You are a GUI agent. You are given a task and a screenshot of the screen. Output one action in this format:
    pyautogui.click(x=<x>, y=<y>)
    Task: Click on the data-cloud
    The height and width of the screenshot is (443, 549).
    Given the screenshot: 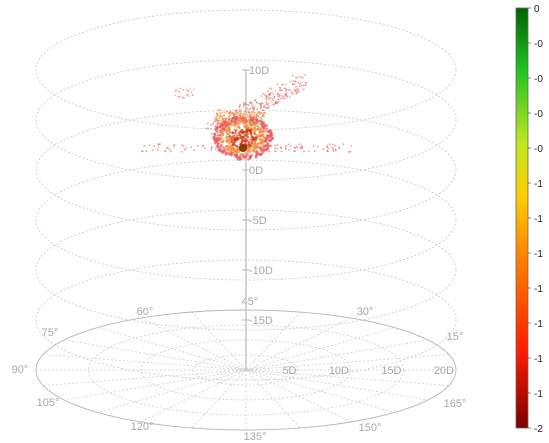 What is the action you would take?
    pyautogui.click(x=247, y=117)
    